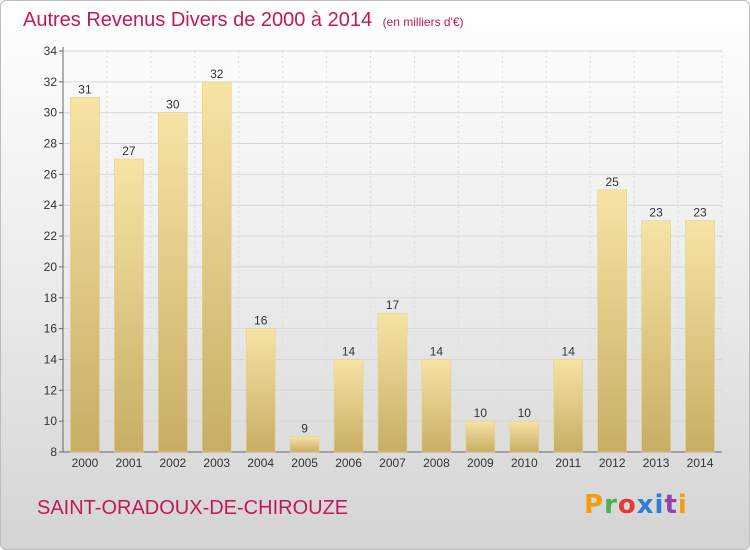 This screenshot has height=550, width=750. What do you see at coordinates (172, 463) in the screenshot?
I see `x-tick-label: 2002` at bounding box center [172, 463].